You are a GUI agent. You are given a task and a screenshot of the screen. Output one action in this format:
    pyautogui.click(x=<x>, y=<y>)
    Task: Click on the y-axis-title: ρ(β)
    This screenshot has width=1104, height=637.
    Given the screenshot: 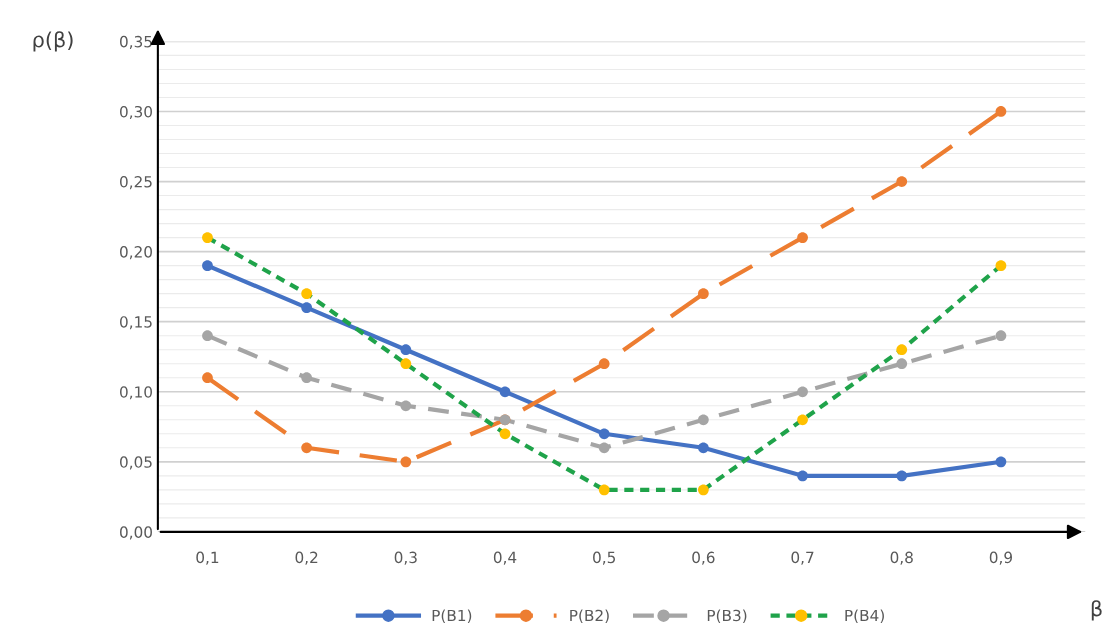 What is the action you would take?
    pyautogui.click(x=53, y=41)
    